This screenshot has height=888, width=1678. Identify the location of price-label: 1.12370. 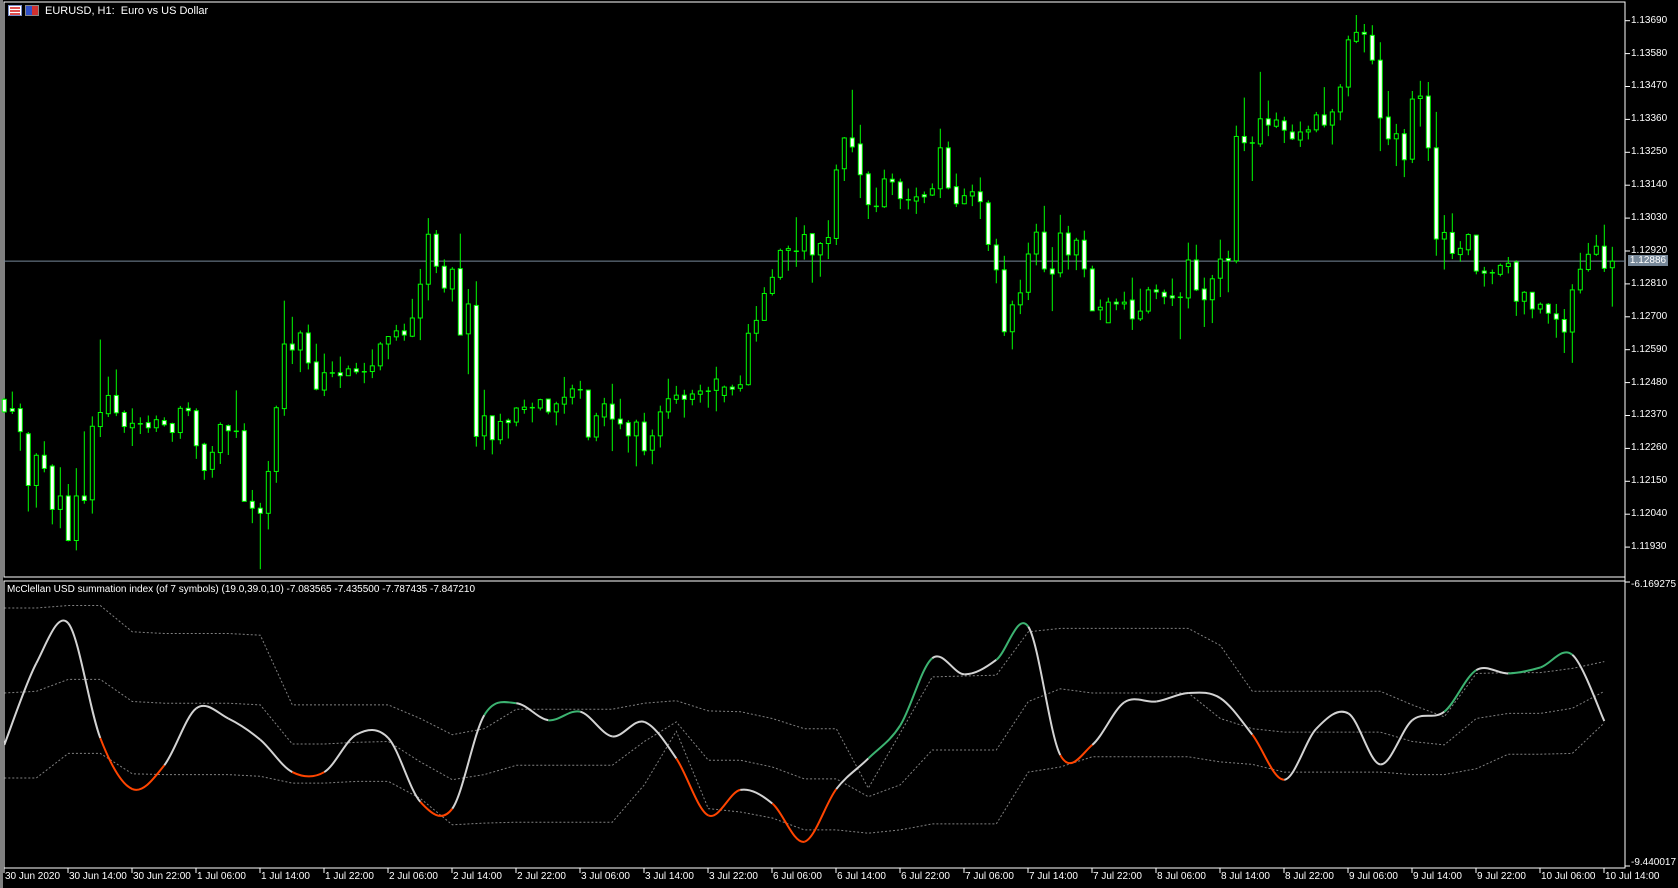
(1649, 415).